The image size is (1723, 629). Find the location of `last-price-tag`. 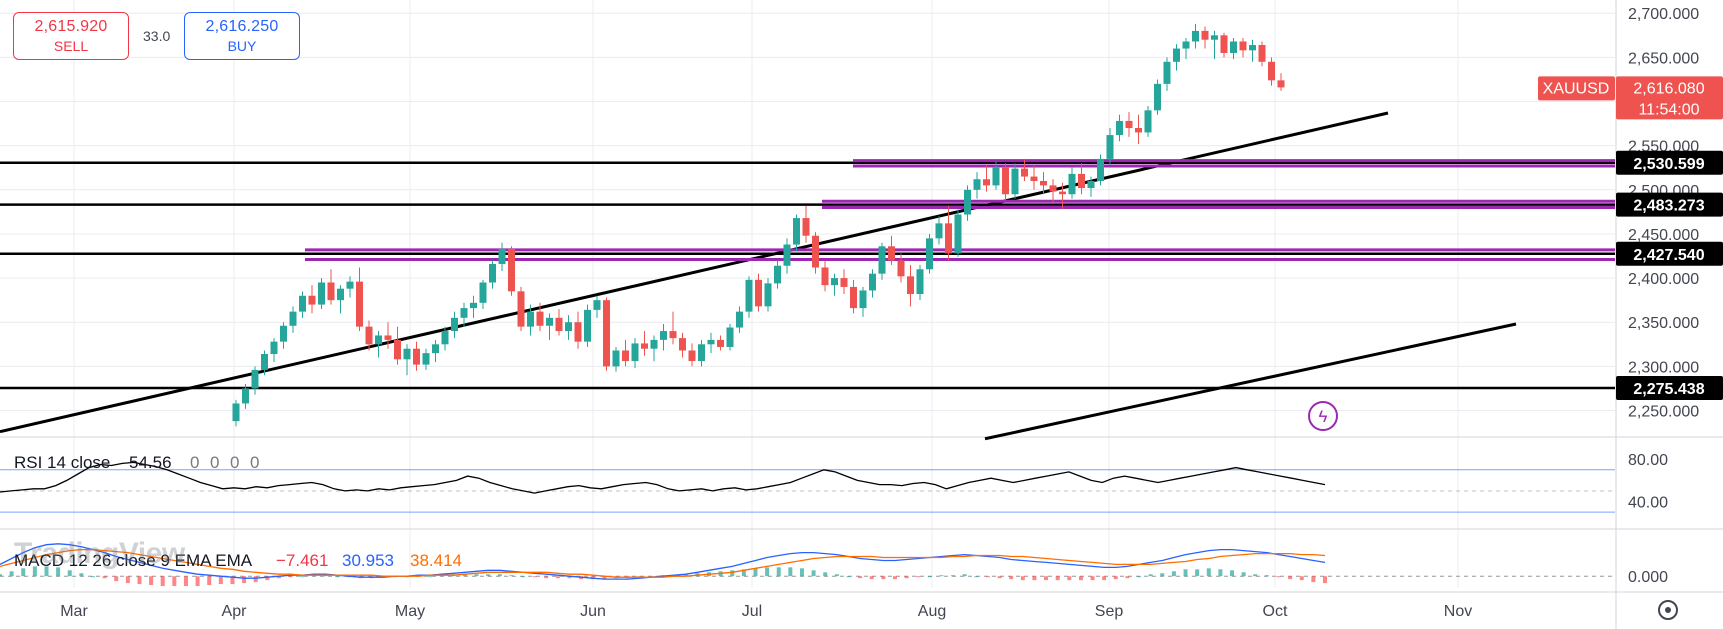

last-price-tag is located at coordinates (1669, 98).